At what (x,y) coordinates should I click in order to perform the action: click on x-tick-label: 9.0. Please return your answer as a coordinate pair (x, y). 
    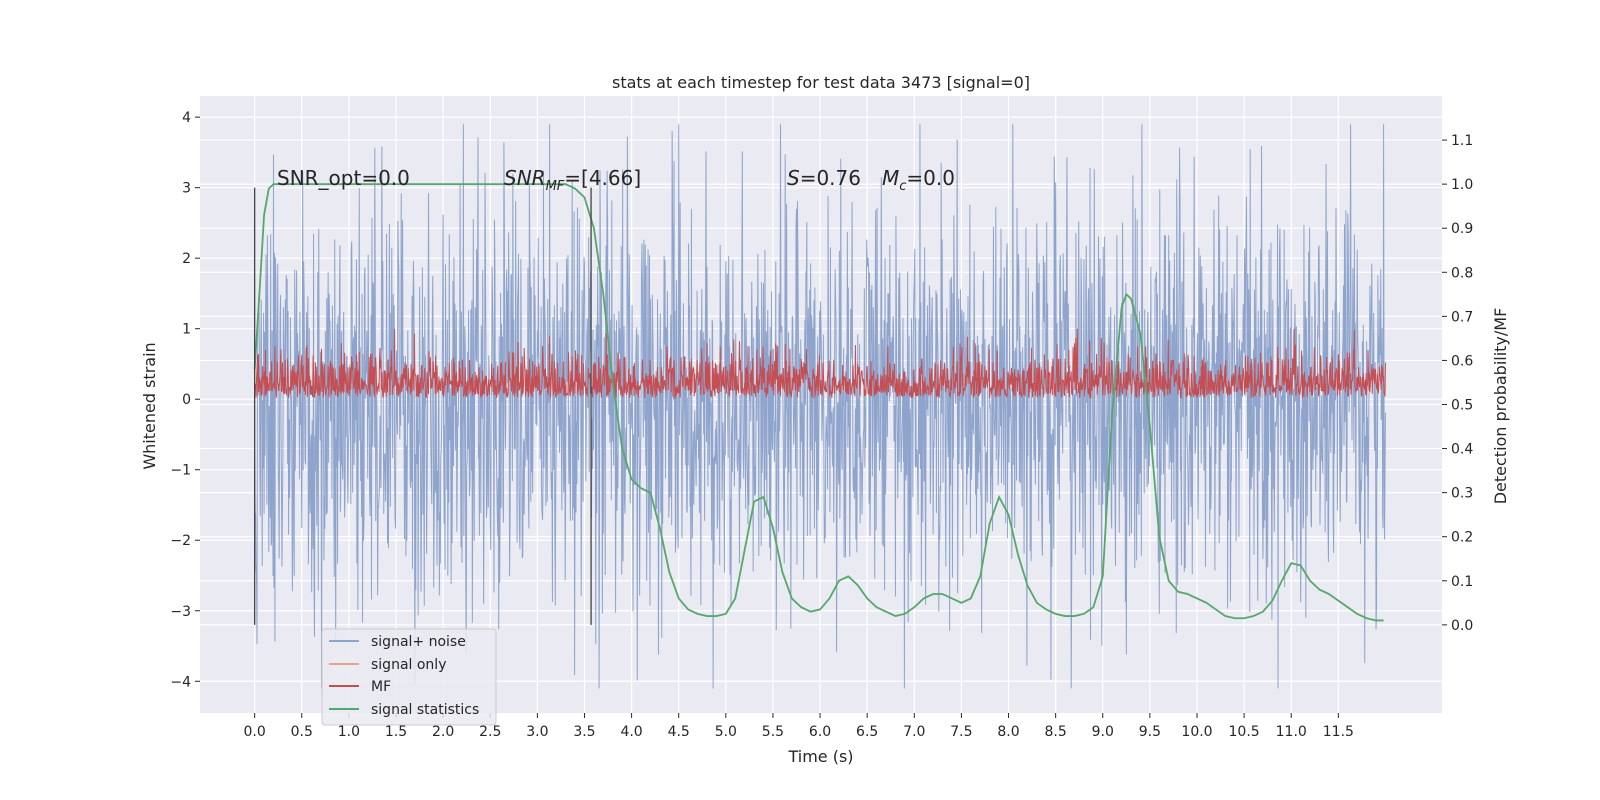
    Looking at the image, I should click on (1103, 732).